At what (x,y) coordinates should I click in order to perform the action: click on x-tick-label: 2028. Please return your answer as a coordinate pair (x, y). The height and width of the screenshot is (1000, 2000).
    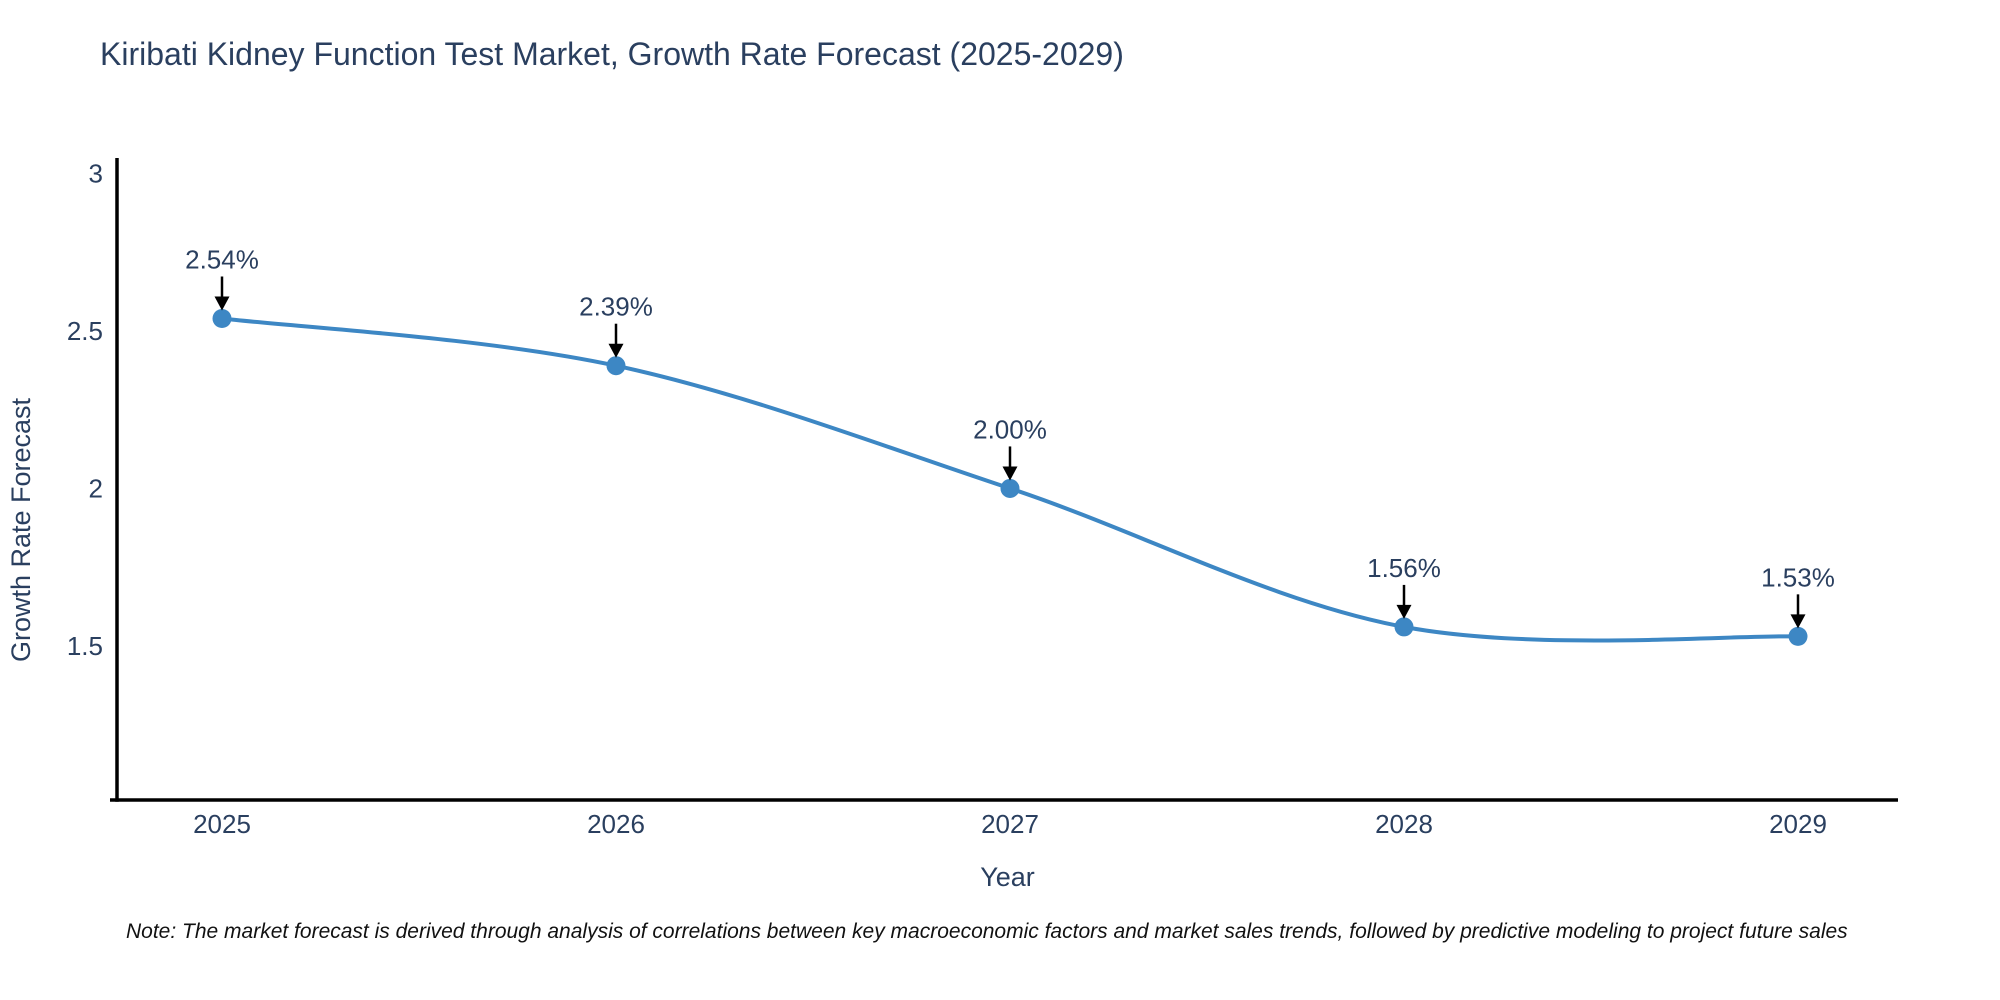
    Looking at the image, I should click on (1404, 824).